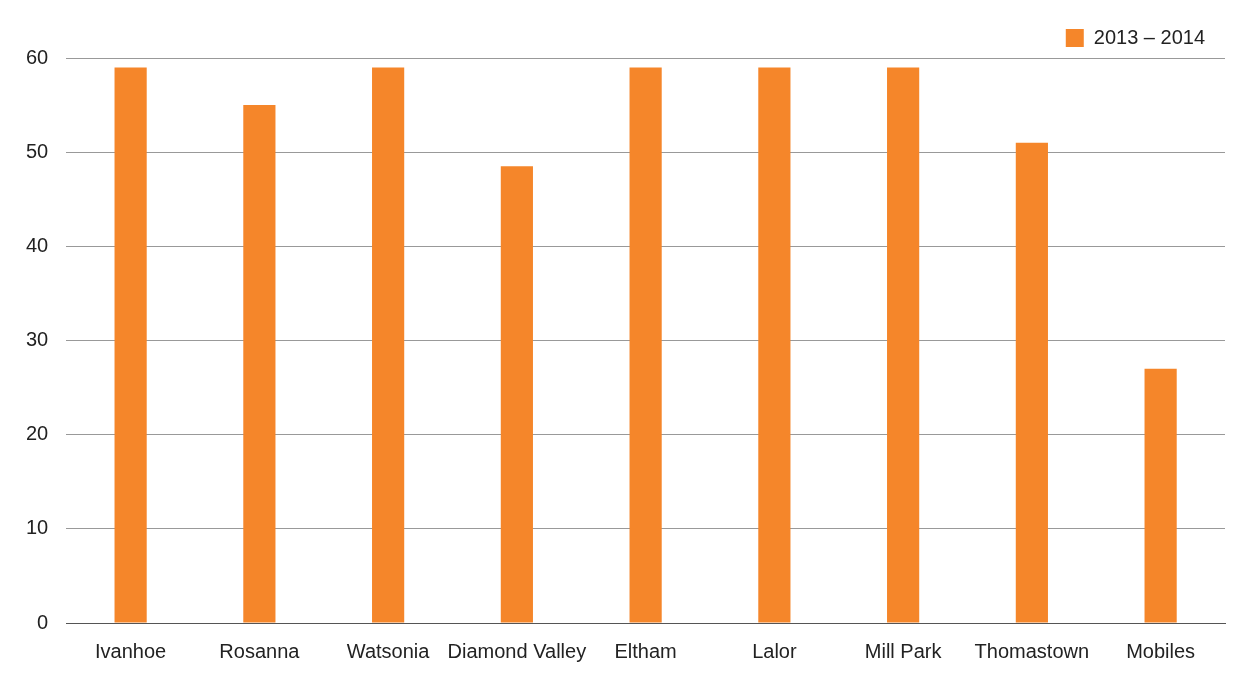 The width and height of the screenshot is (1243, 675). What do you see at coordinates (1149, 36) in the screenshot?
I see `legend-label: 2013 – 2014` at bounding box center [1149, 36].